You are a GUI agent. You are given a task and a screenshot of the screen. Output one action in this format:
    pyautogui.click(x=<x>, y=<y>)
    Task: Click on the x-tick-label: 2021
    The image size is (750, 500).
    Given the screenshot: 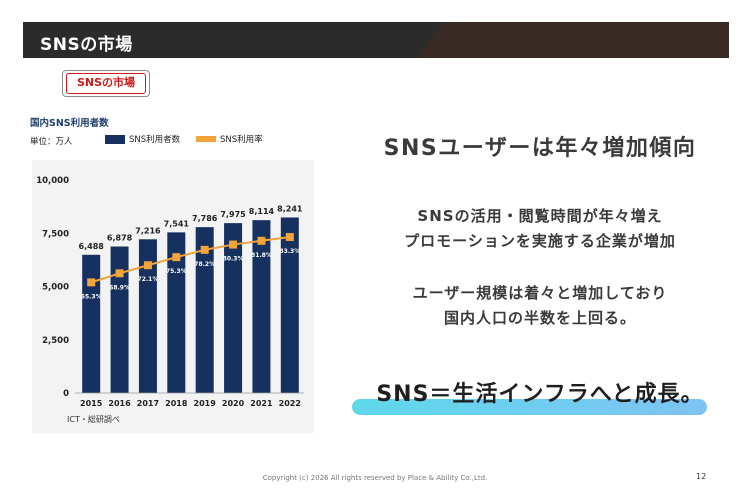 What is the action you would take?
    pyautogui.click(x=261, y=403)
    